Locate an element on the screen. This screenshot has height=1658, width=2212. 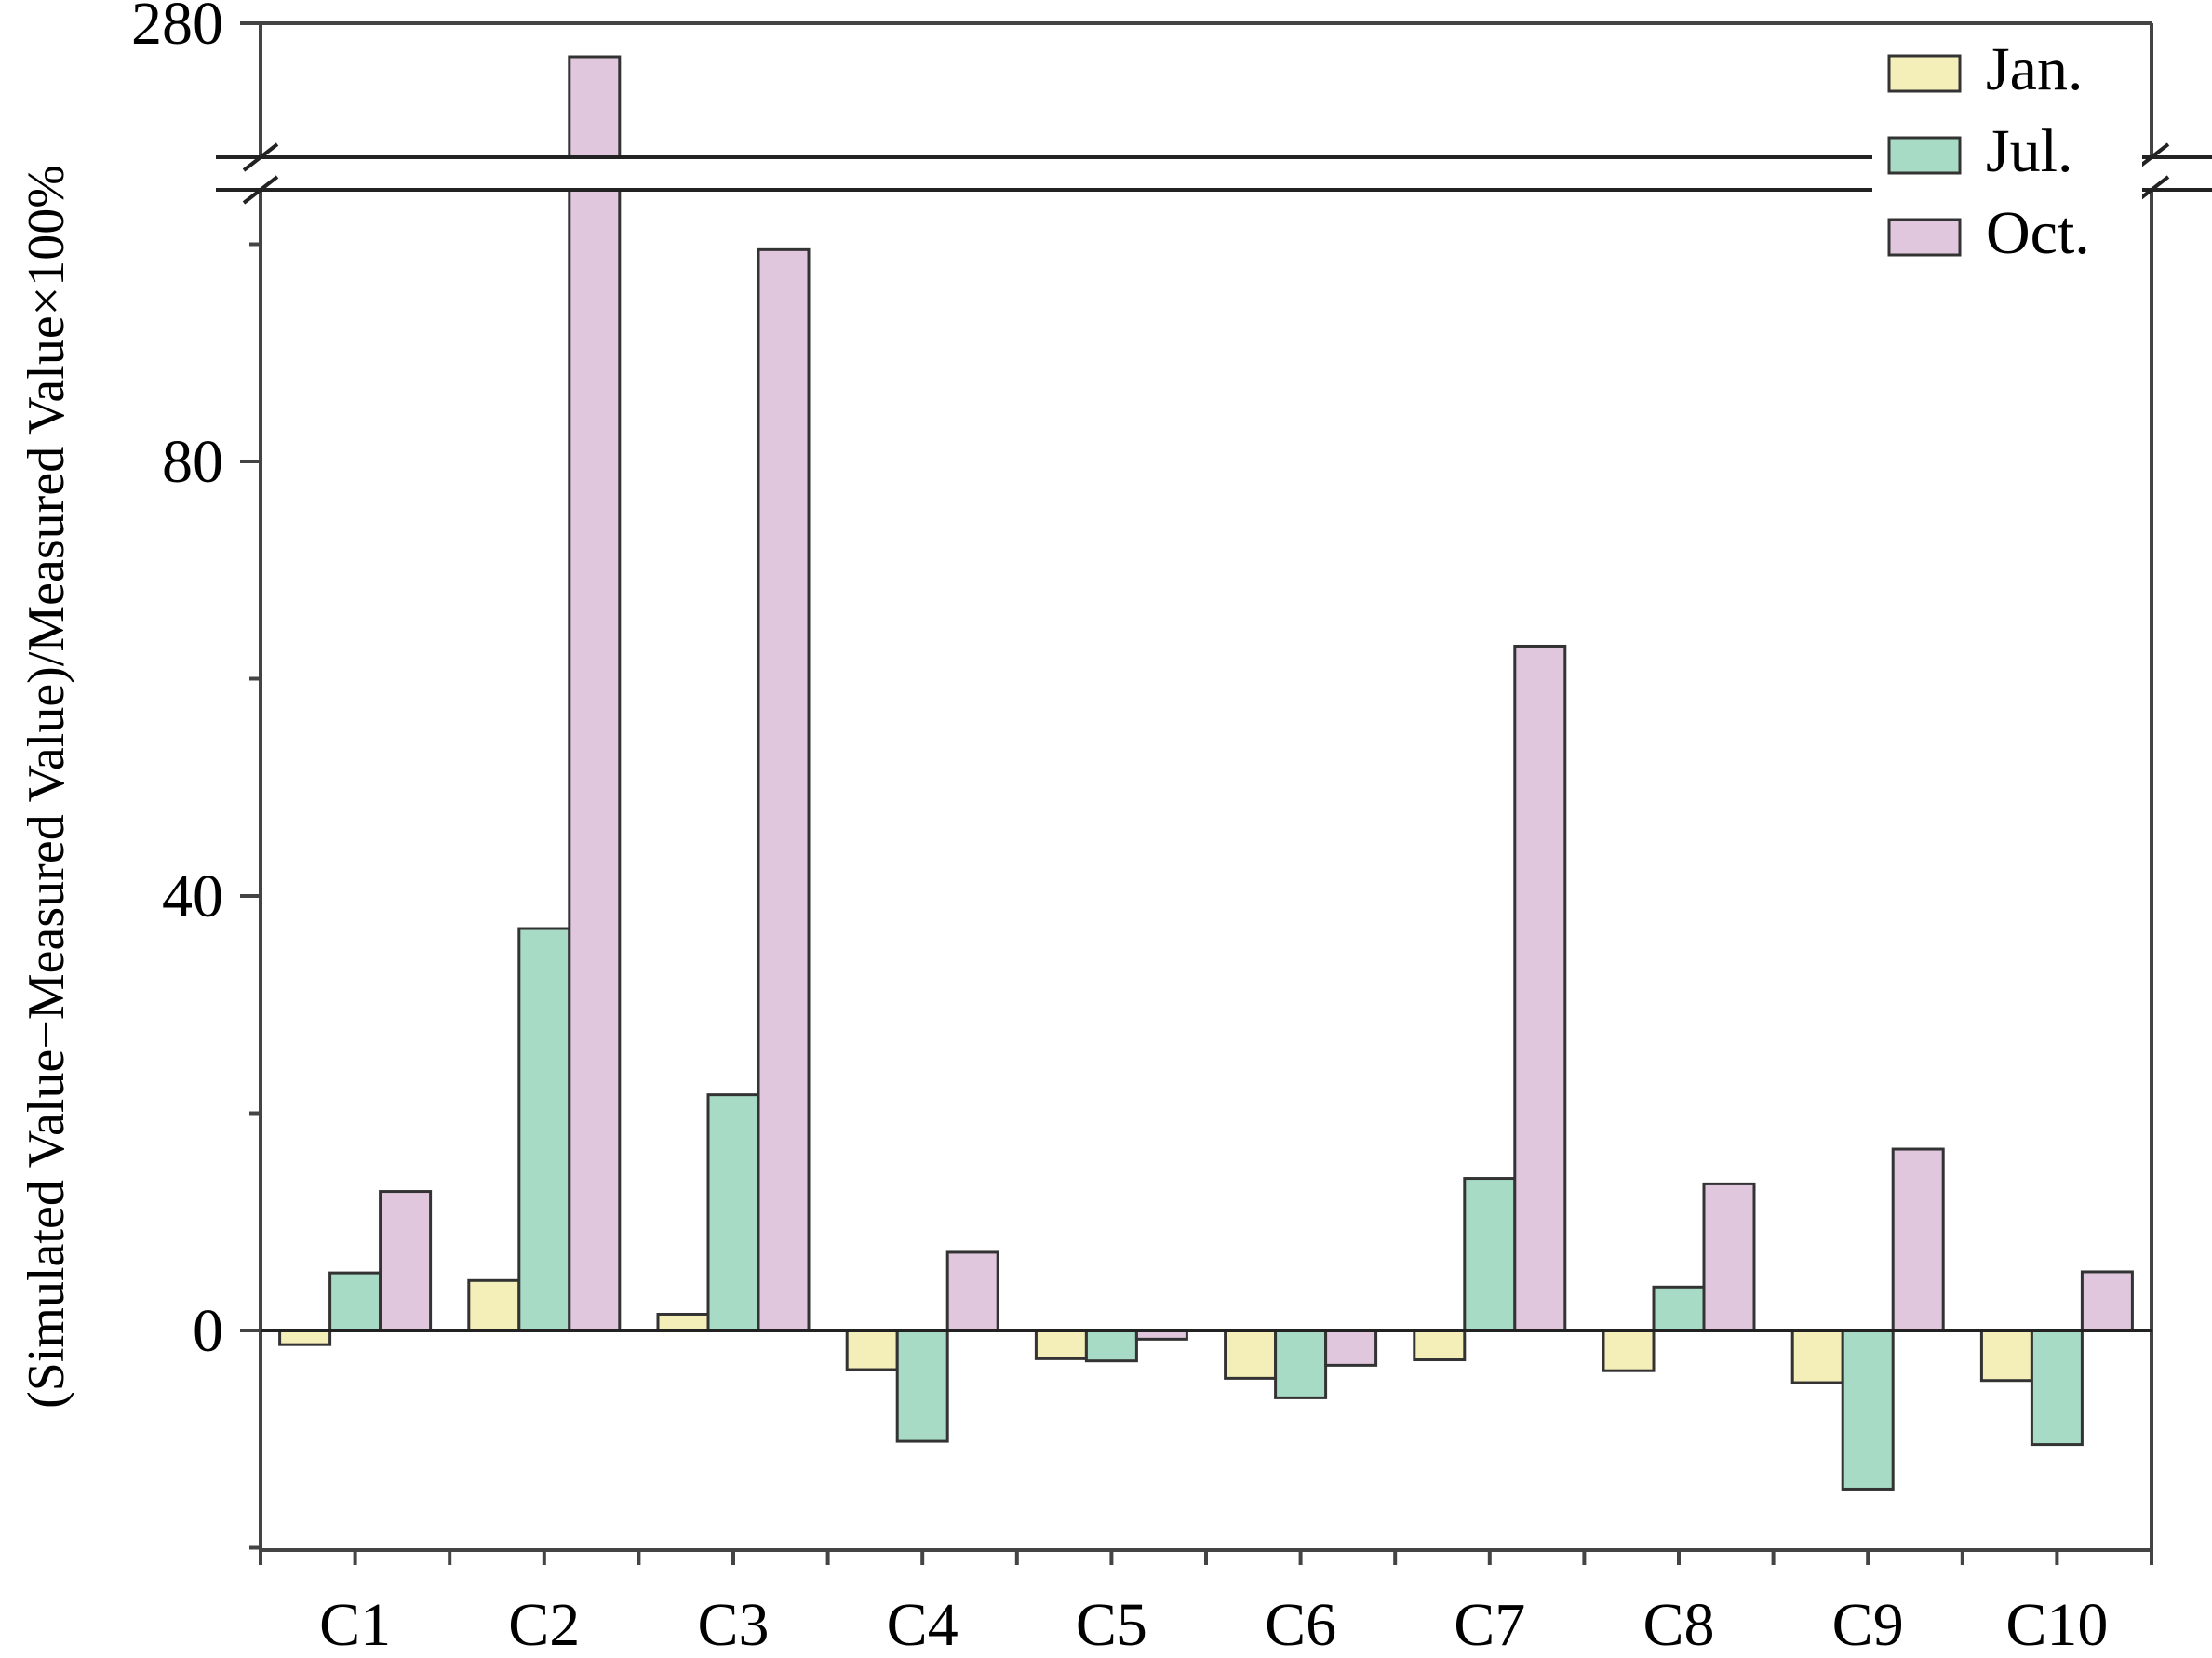
bar-jul-c7 is located at coordinates (1490, 1254).